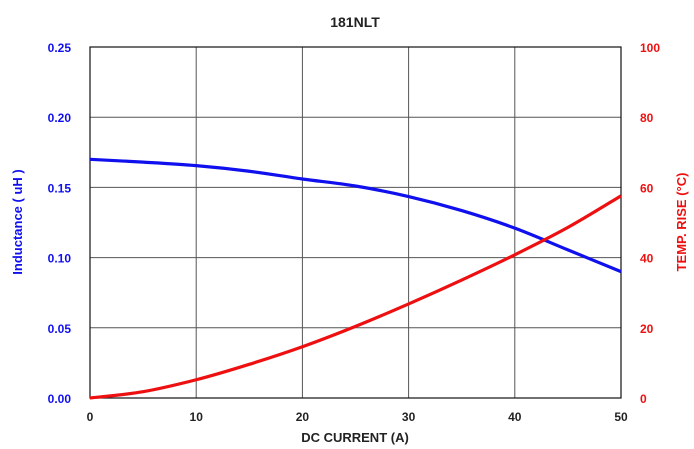  What do you see at coordinates (515, 417) in the screenshot?
I see `x-tick-label: 40` at bounding box center [515, 417].